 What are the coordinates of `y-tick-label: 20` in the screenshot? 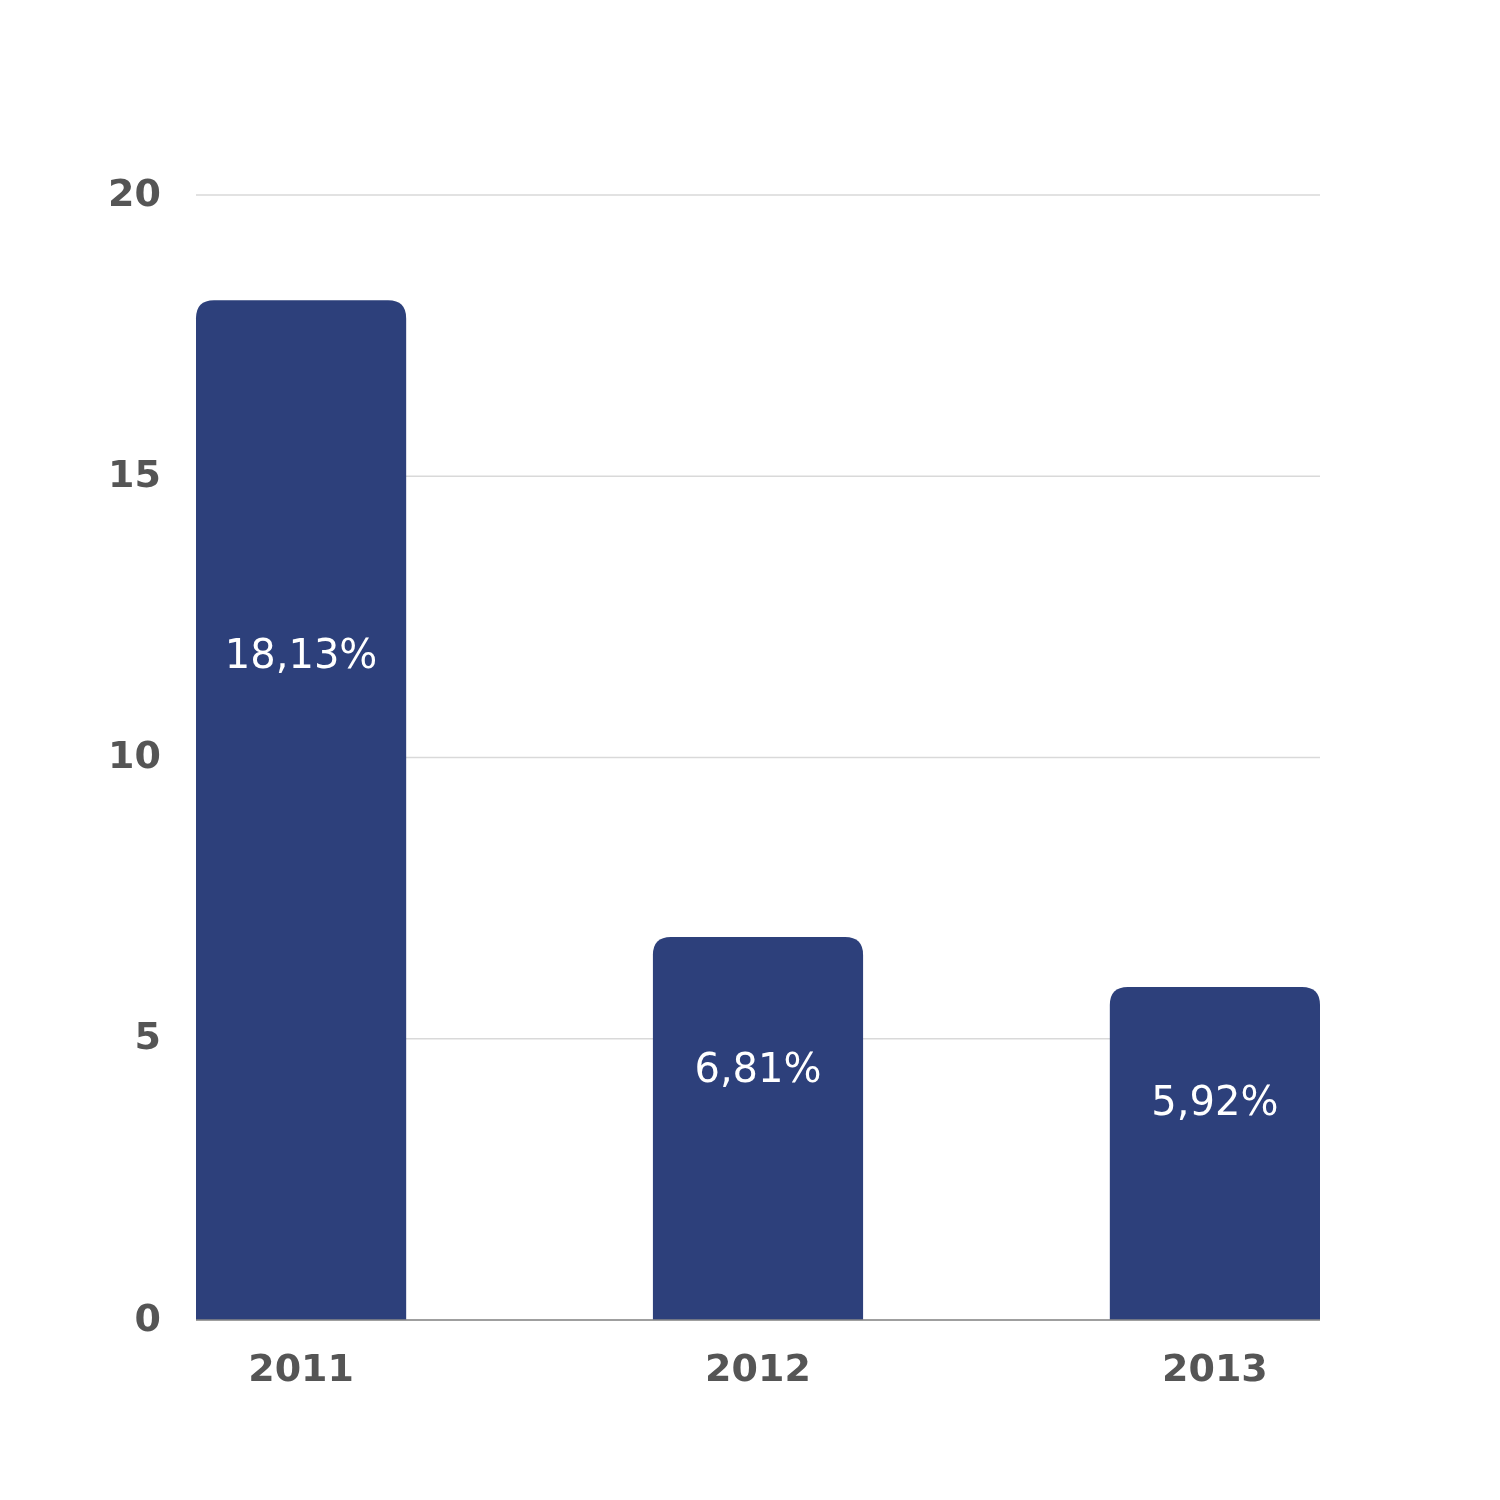 It's located at (134, 192).